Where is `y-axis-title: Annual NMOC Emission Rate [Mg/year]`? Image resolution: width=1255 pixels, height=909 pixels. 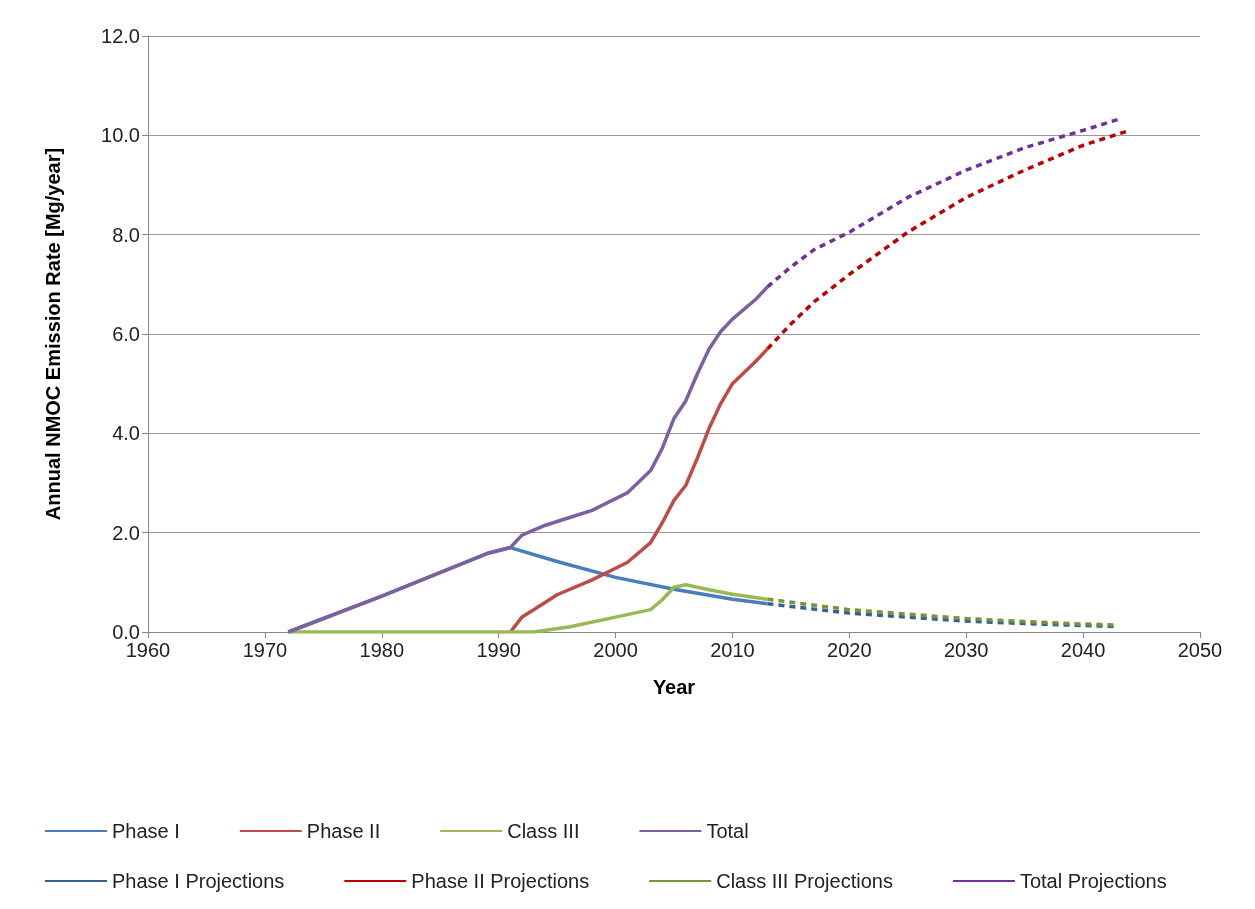
y-axis-title: Annual NMOC Emission Rate [Mg/year] is located at coordinates (53, 334).